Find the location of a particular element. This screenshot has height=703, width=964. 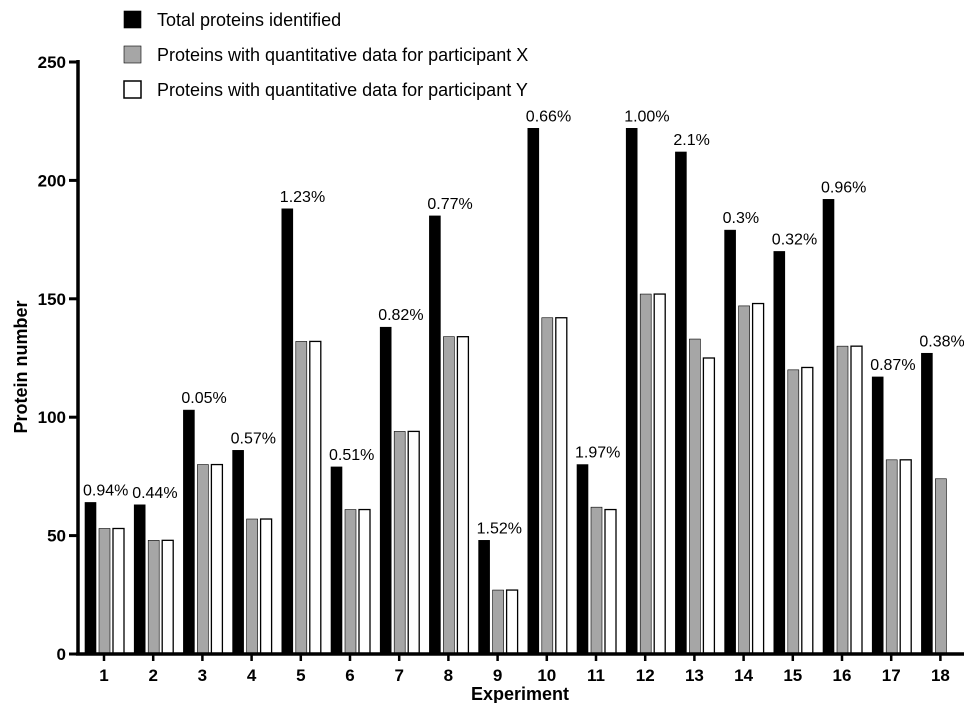

bar-exp4-series1 is located at coordinates (238, 552).